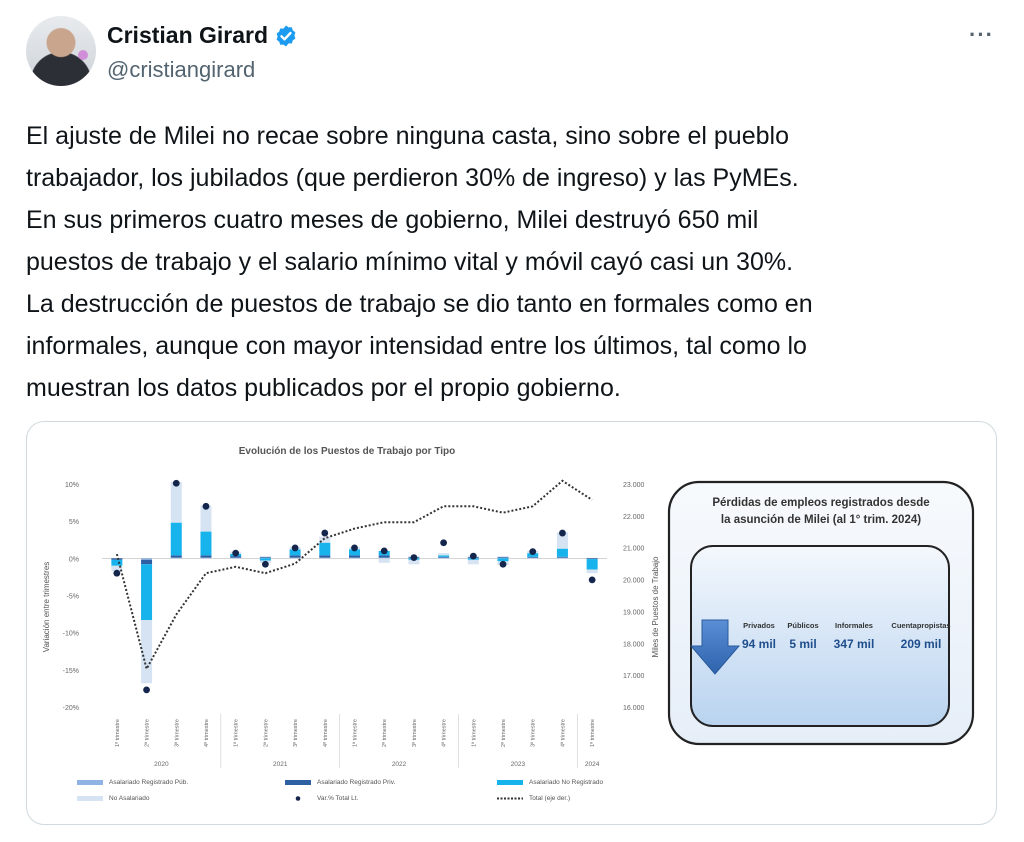 The image size is (1024, 842). I want to click on avatar, so click(61, 51).